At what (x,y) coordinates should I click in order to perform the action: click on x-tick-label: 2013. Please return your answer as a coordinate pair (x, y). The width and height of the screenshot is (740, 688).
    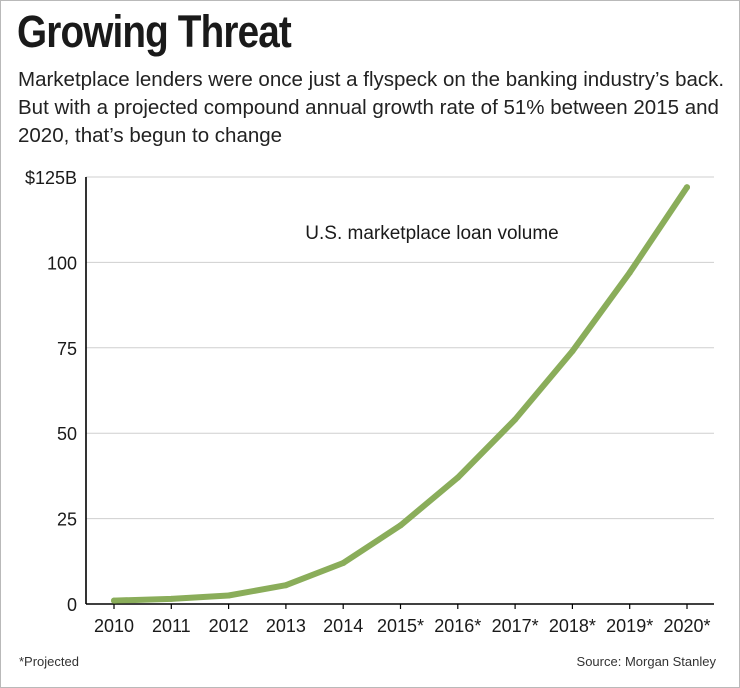
    Looking at the image, I should click on (286, 626).